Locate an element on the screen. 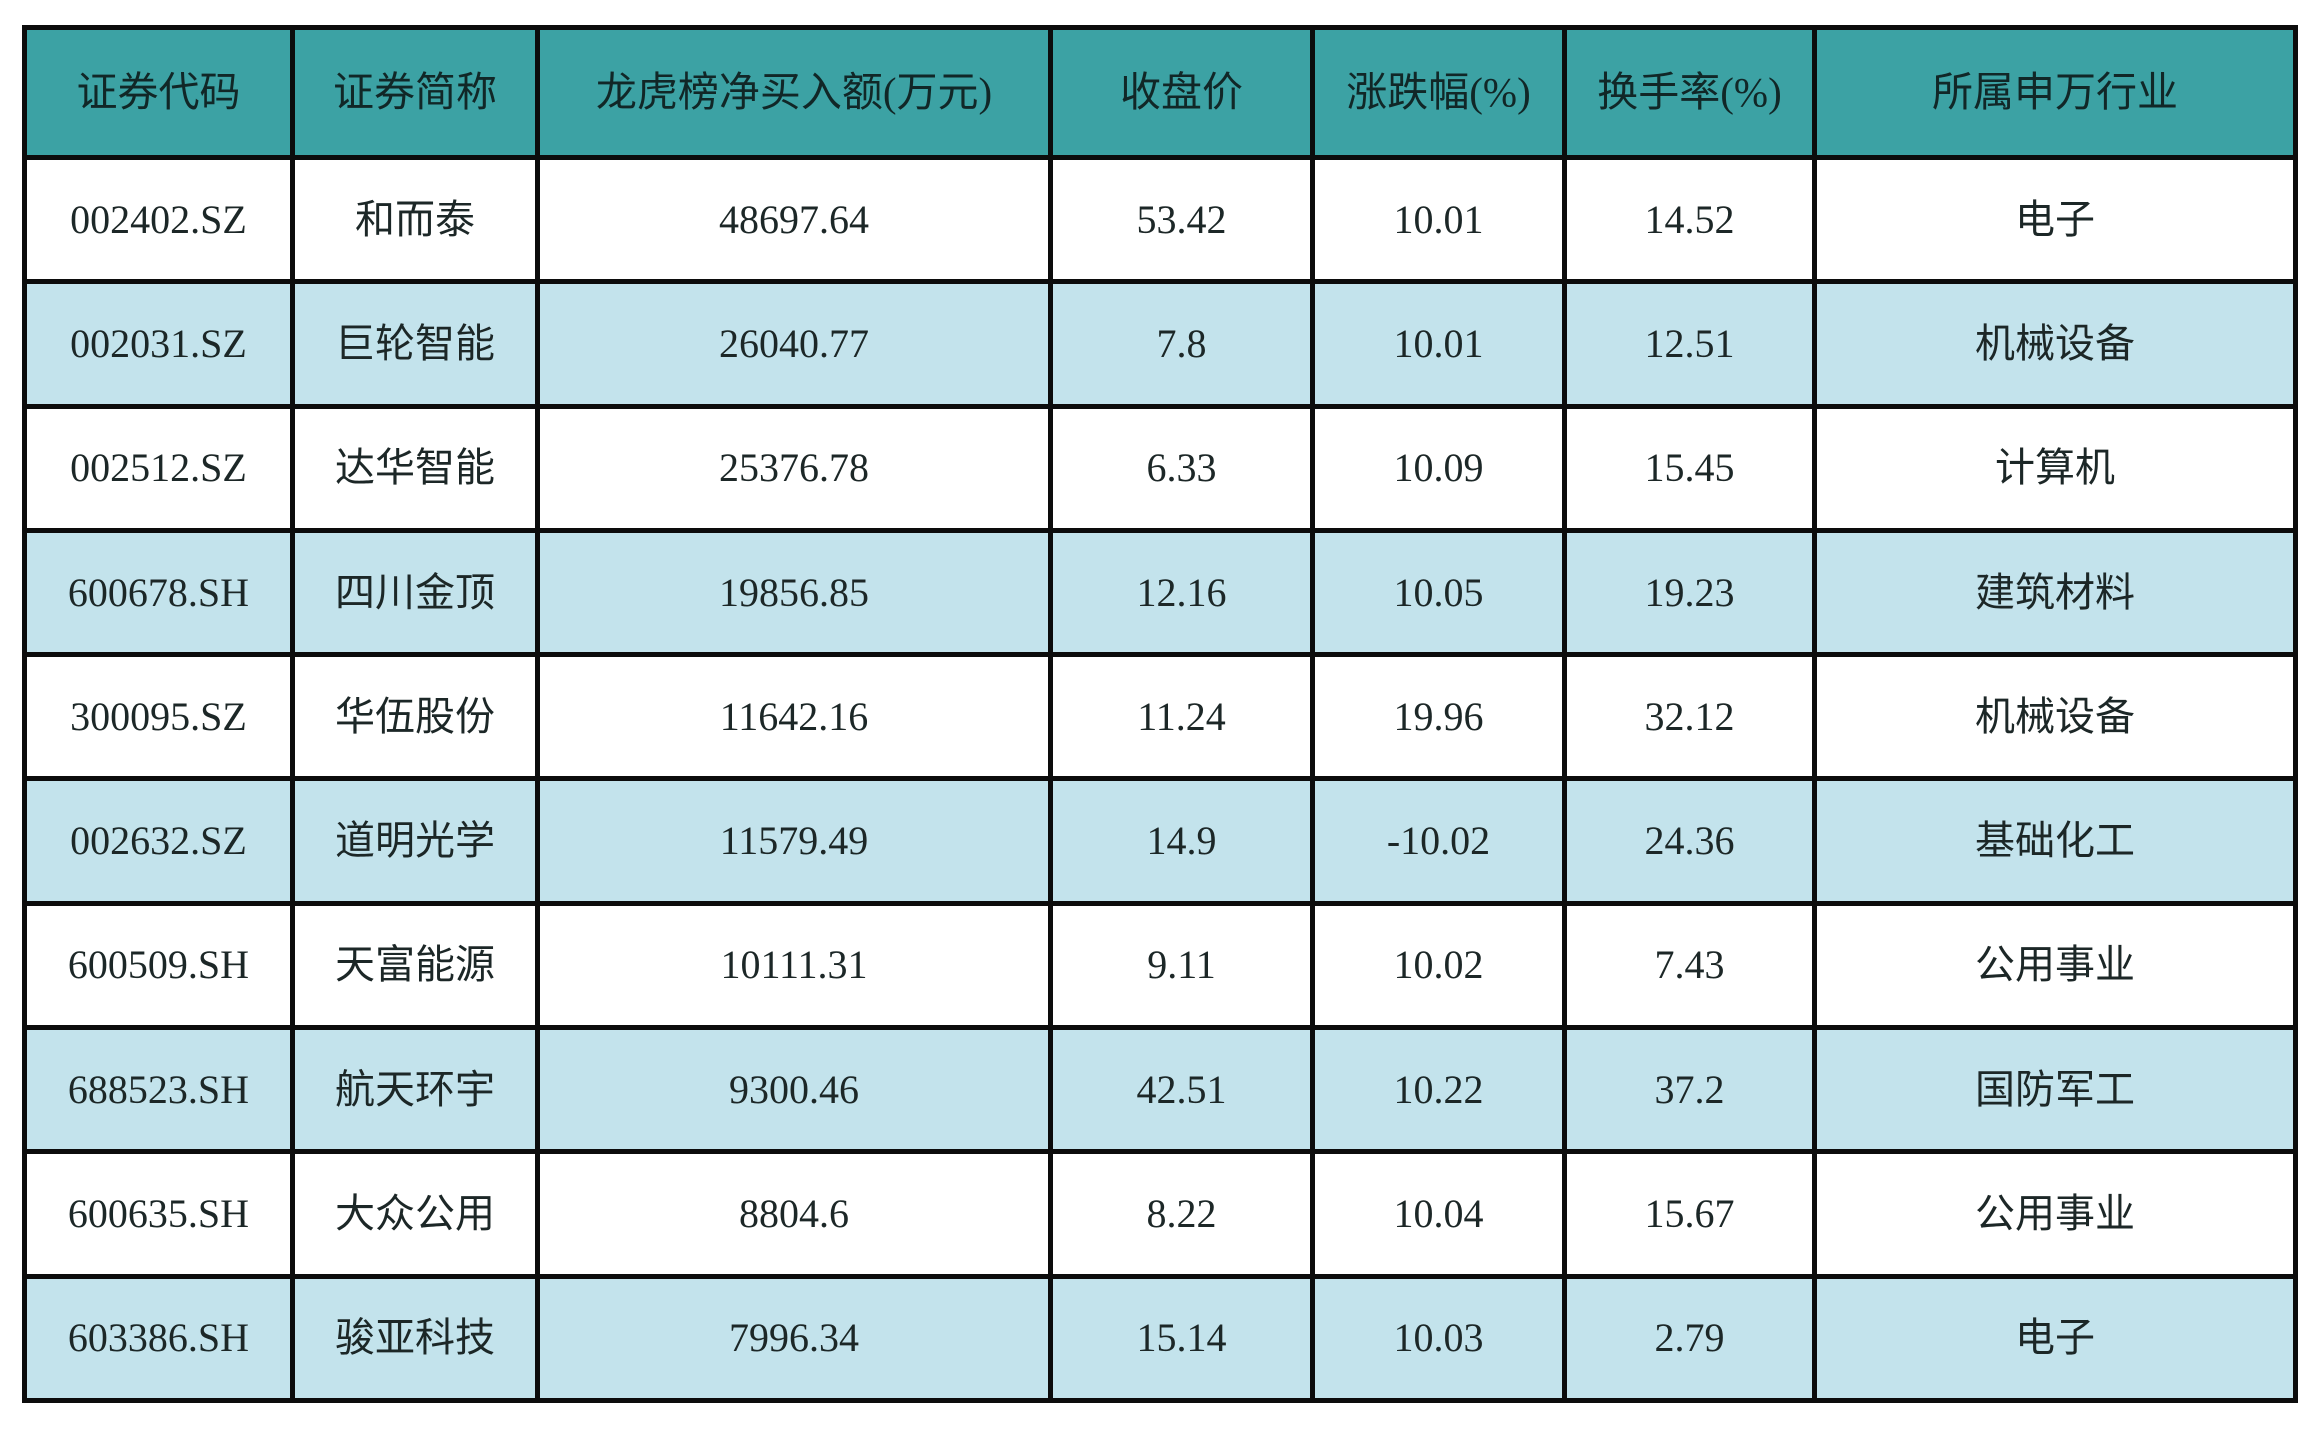  table-cell: 603386.SH is located at coordinates (158, 1338).